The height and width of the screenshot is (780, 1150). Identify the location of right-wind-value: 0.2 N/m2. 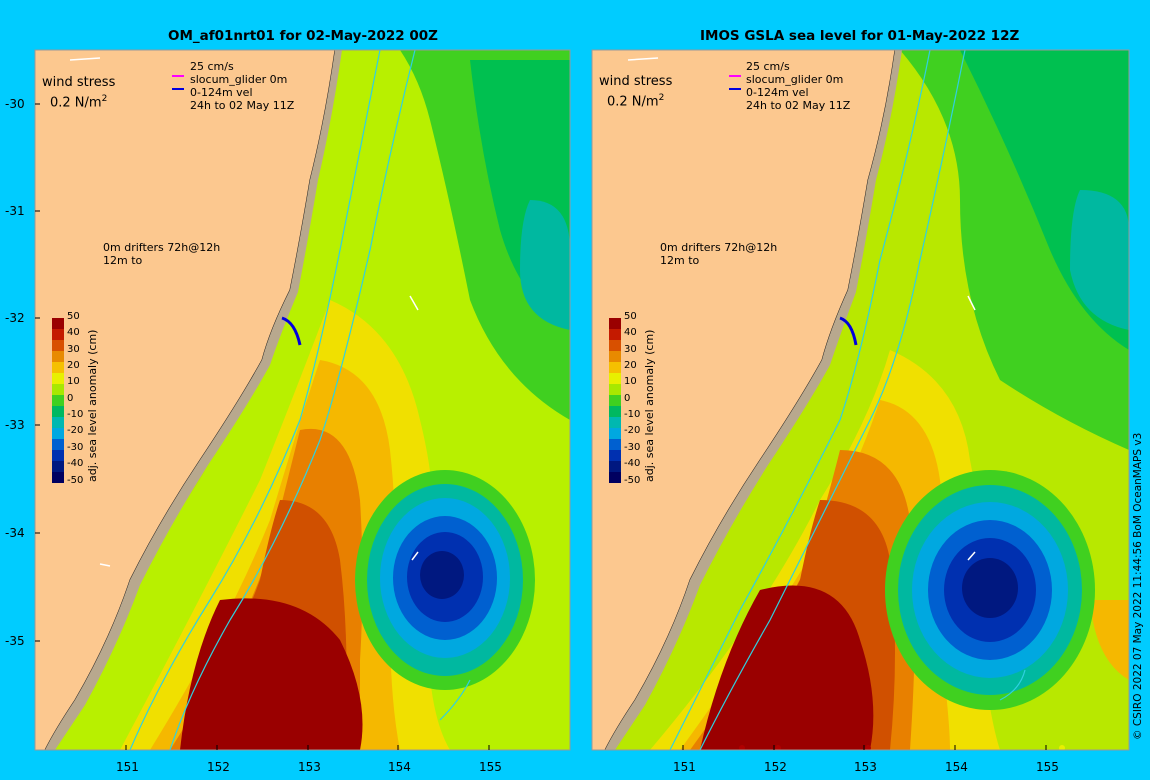
(636, 101).